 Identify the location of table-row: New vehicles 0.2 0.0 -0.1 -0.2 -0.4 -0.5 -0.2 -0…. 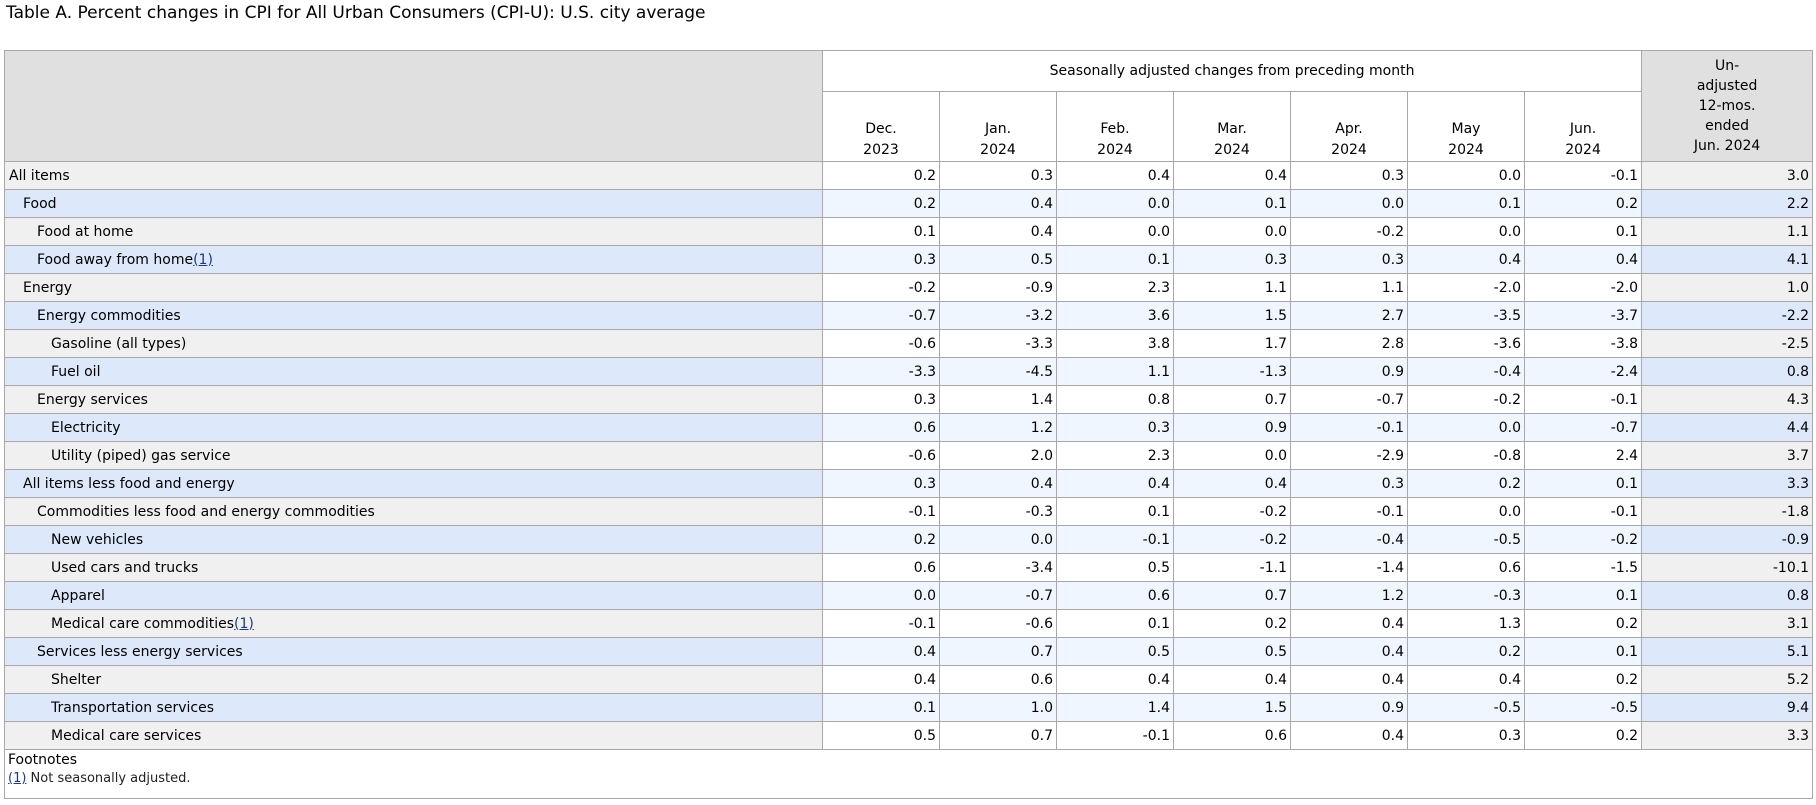
(909, 539).